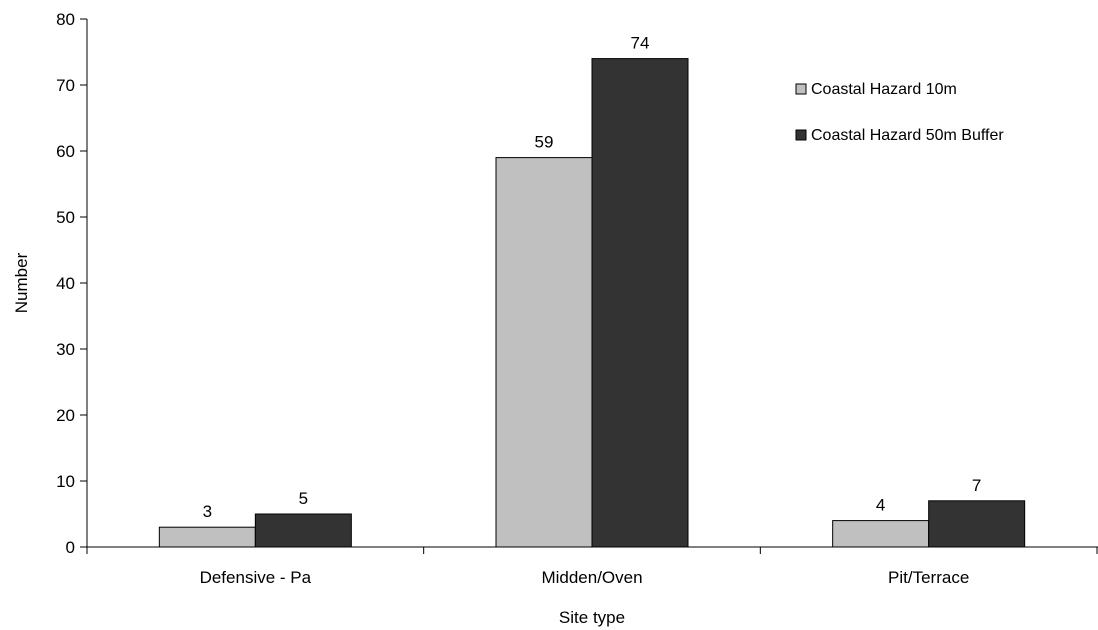 The image size is (1098, 630). What do you see at coordinates (70, 547) in the screenshot?
I see `y-tick-label: 0` at bounding box center [70, 547].